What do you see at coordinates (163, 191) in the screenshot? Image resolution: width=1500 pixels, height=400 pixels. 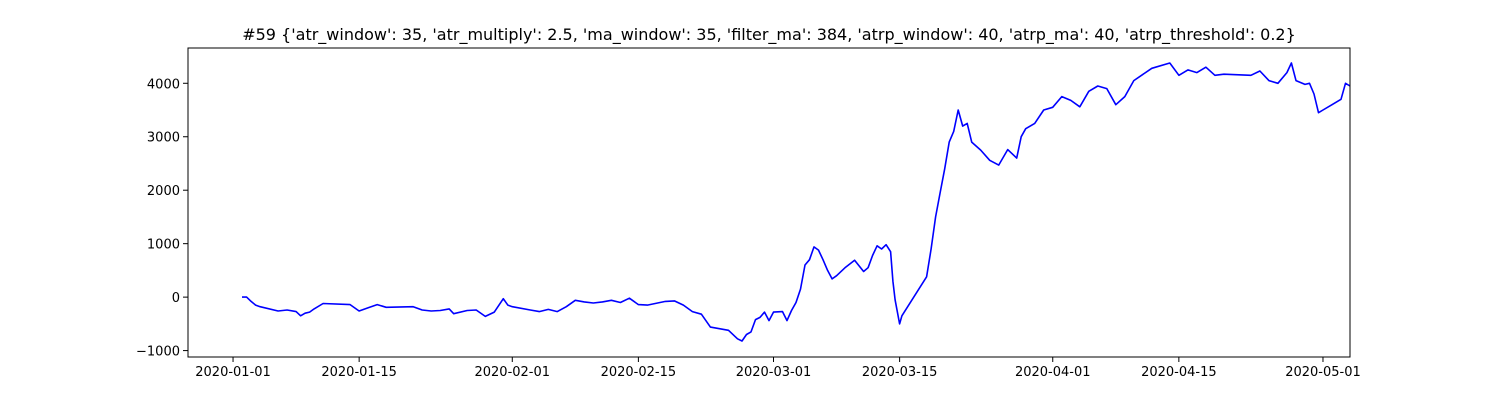 I see `y-tick-label: 2000` at bounding box center [163, 191].